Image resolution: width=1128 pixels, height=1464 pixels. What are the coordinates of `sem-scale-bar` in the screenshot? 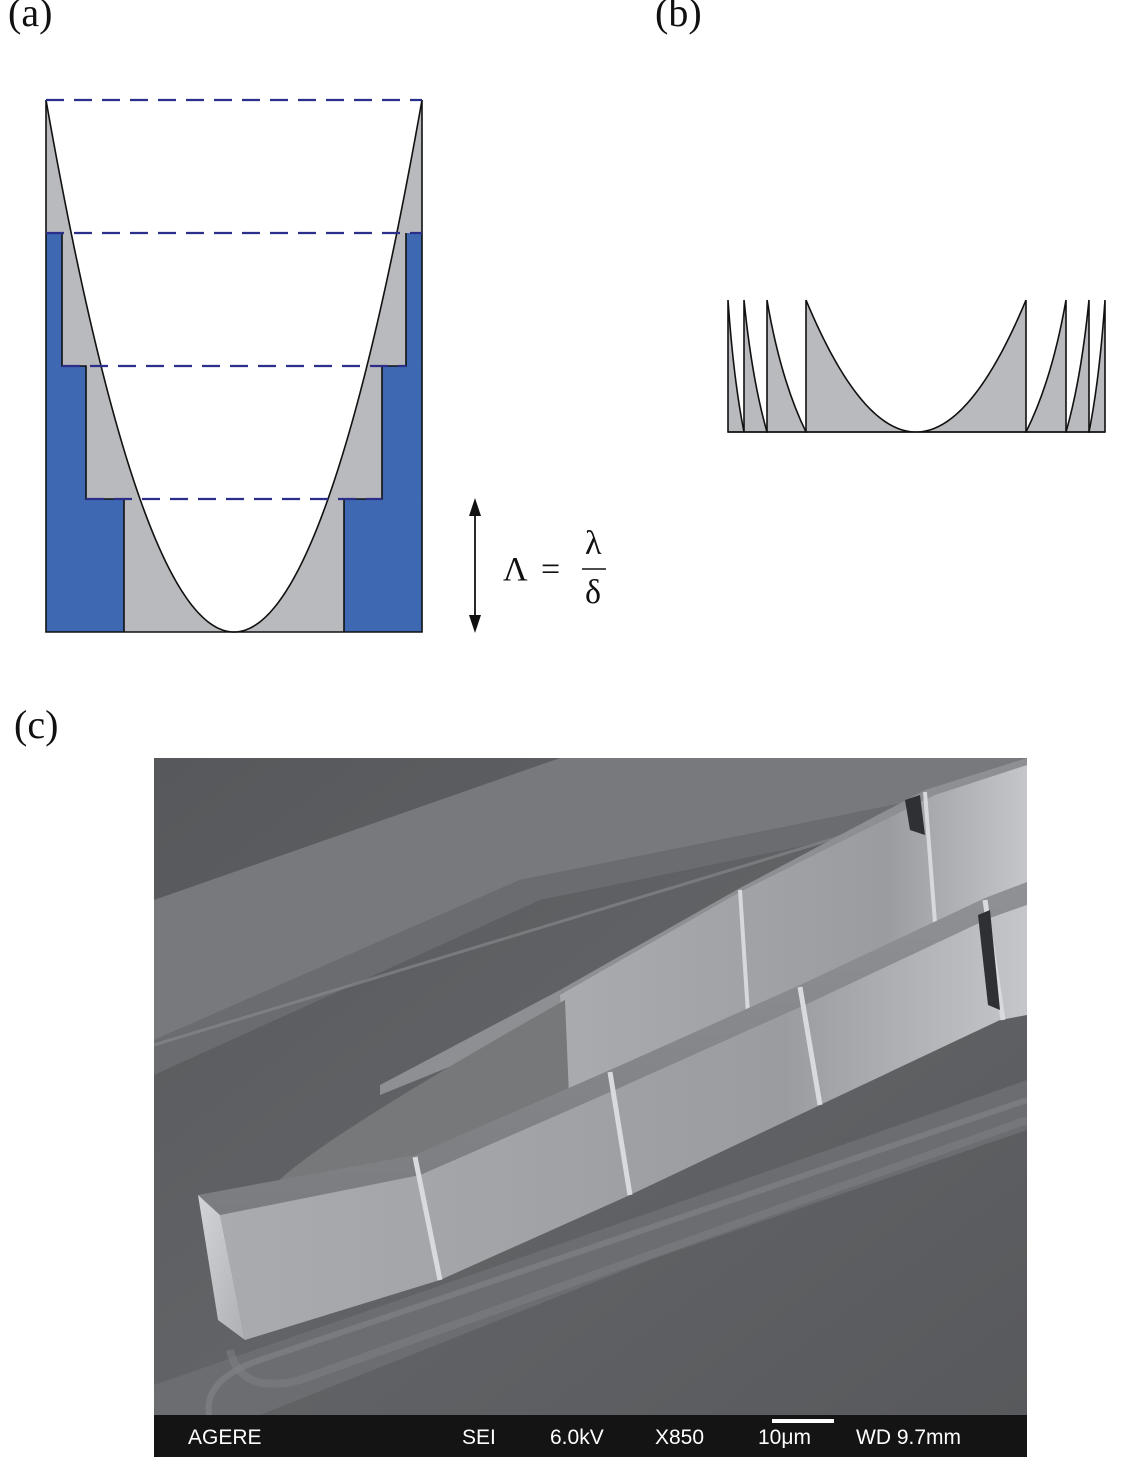 It's located at (803, 1421).